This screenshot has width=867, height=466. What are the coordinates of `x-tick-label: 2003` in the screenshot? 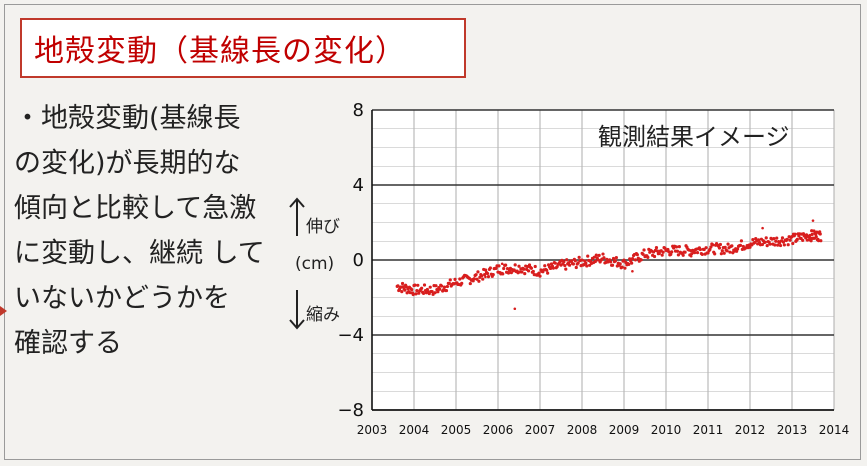 It's located at (372, 430).